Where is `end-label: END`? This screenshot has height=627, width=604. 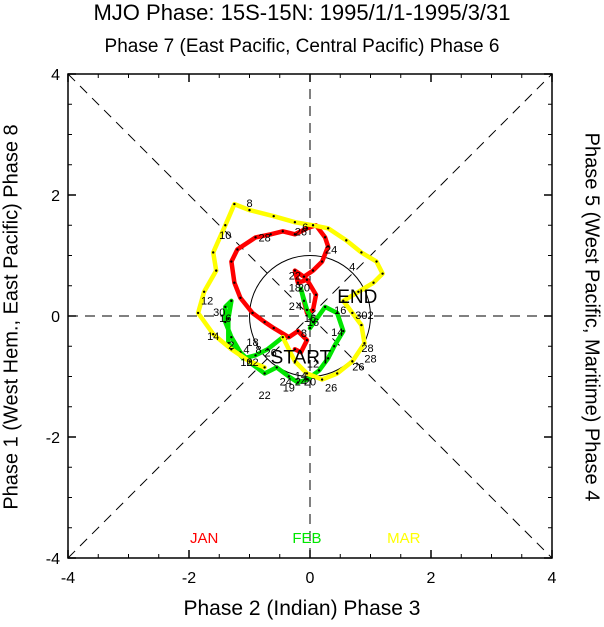
end-label: END is located at coordinates (357, 297).